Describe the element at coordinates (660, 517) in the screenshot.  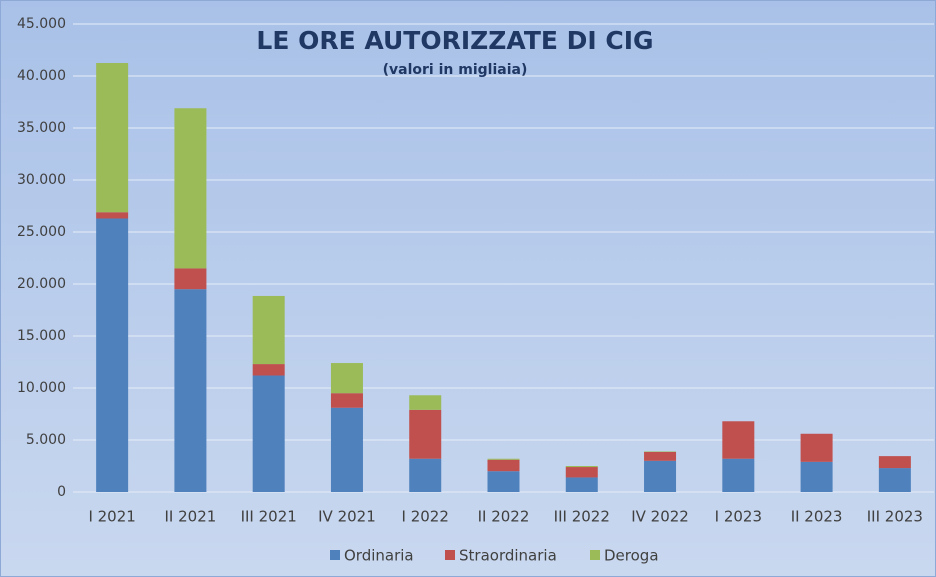
I see `x-tick-label: IV 2022` at that location.